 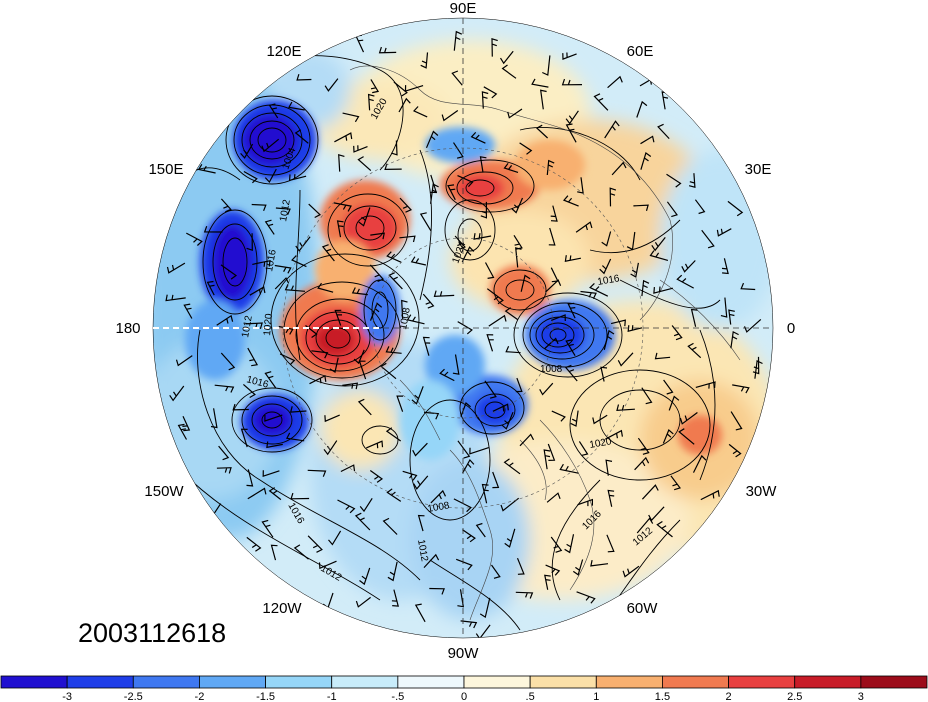 I want to click on contour-label: 1008, so click(x=439, y=507).